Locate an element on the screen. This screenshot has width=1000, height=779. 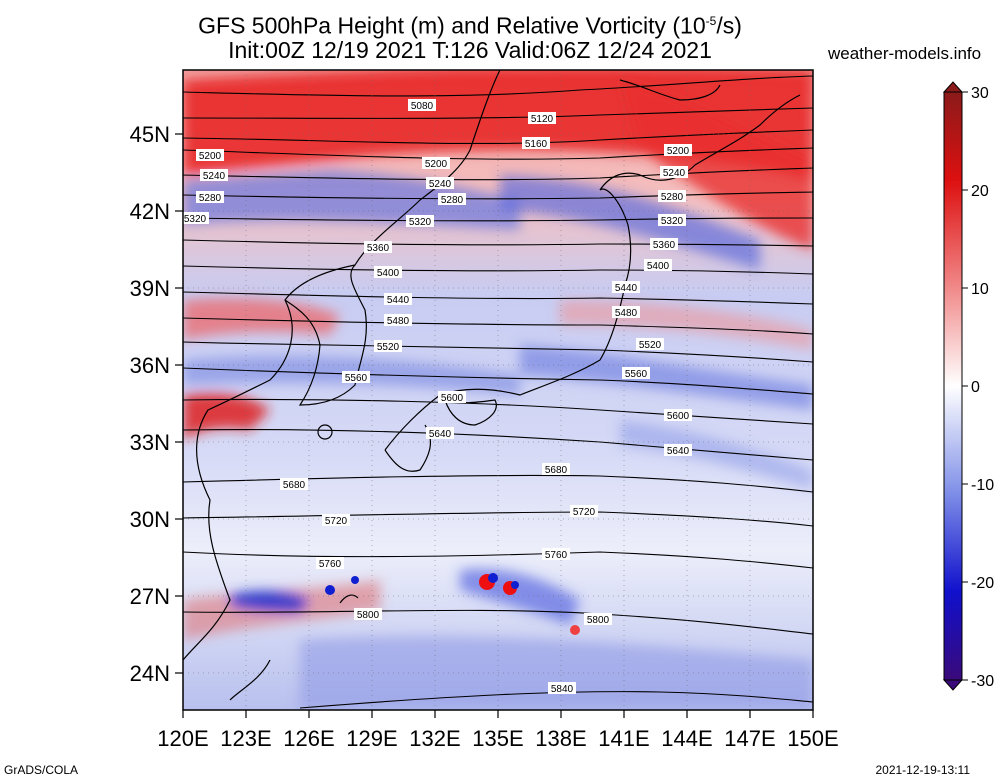
lat-tick-label: 45N is located at coordinates (150, 134).